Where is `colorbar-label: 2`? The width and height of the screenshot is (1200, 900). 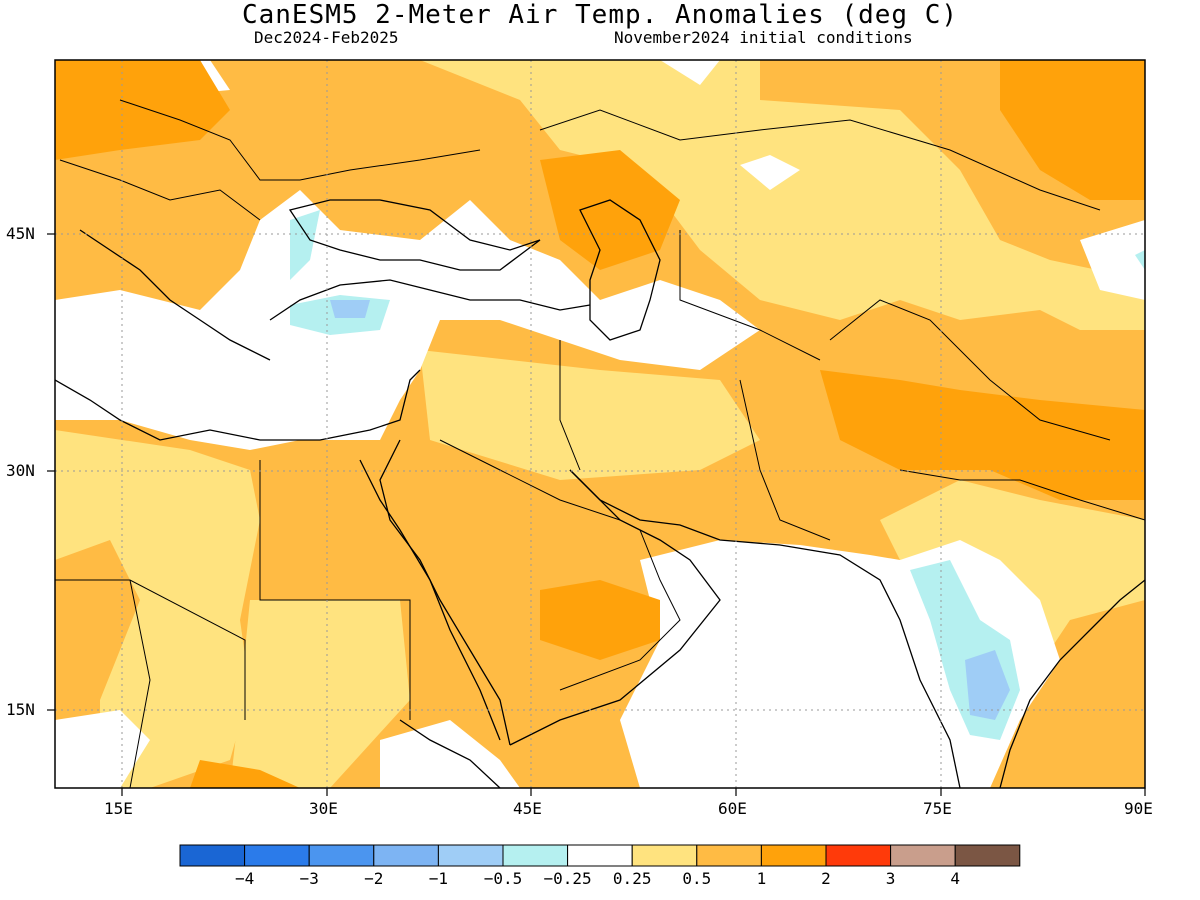
colorbar-label: 2 is located at coordinates (826, 878).